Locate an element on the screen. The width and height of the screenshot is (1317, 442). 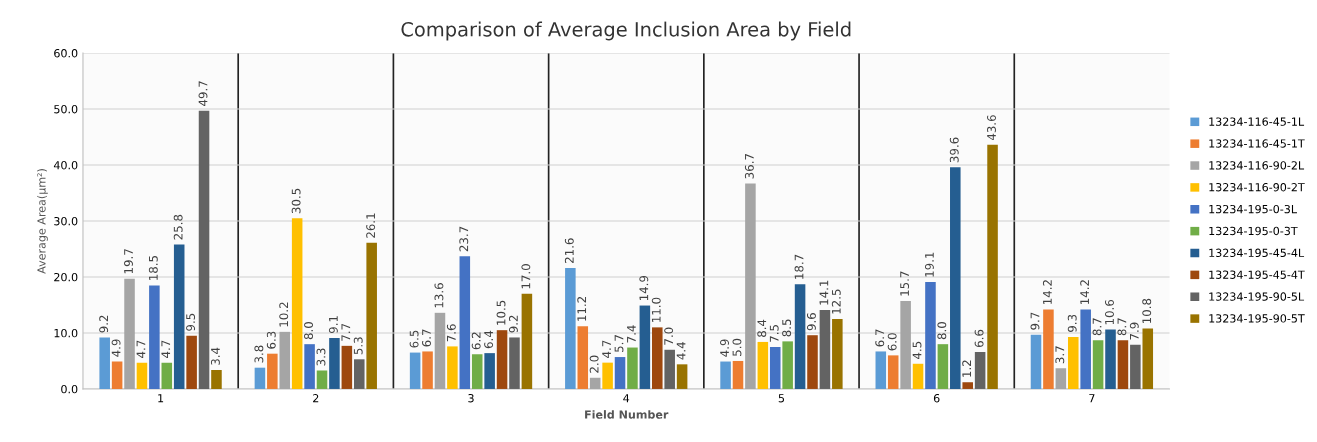
y-tick-label: 30.0 is located at coordinates (66, 221).